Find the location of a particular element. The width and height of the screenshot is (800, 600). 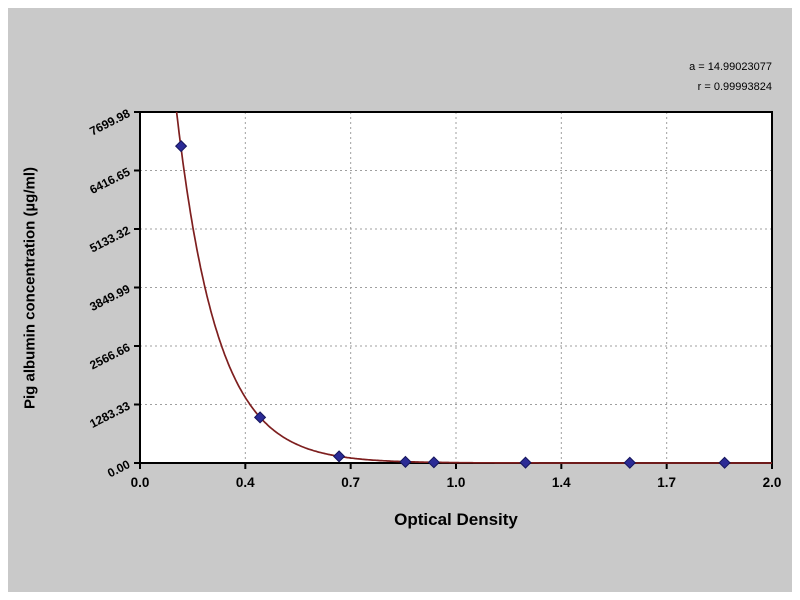

y-axis-title: Pig albumin concentration (µg/ml) is located at coordinates (30, 288).